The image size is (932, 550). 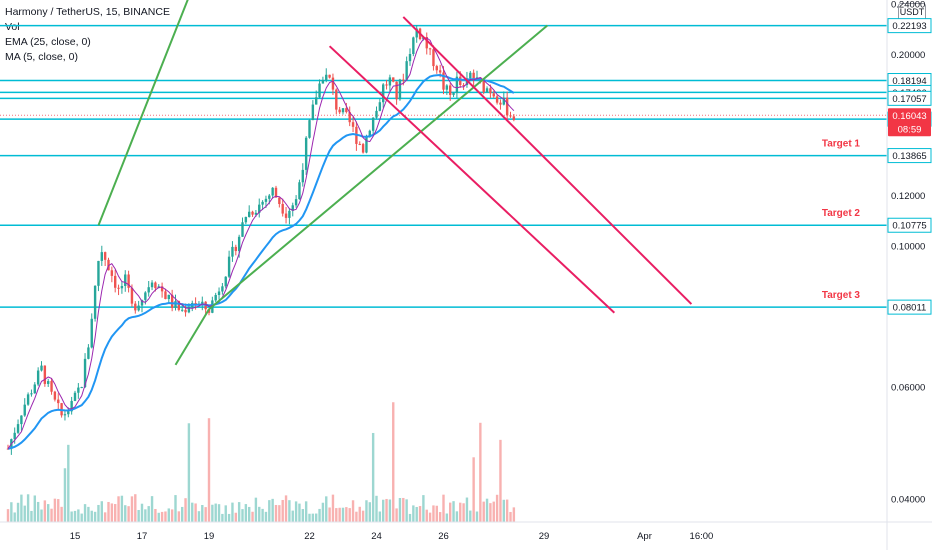 I want to click on chart-annotations: Target 1 Target 2 Target 3, so click(x=841, y=220).